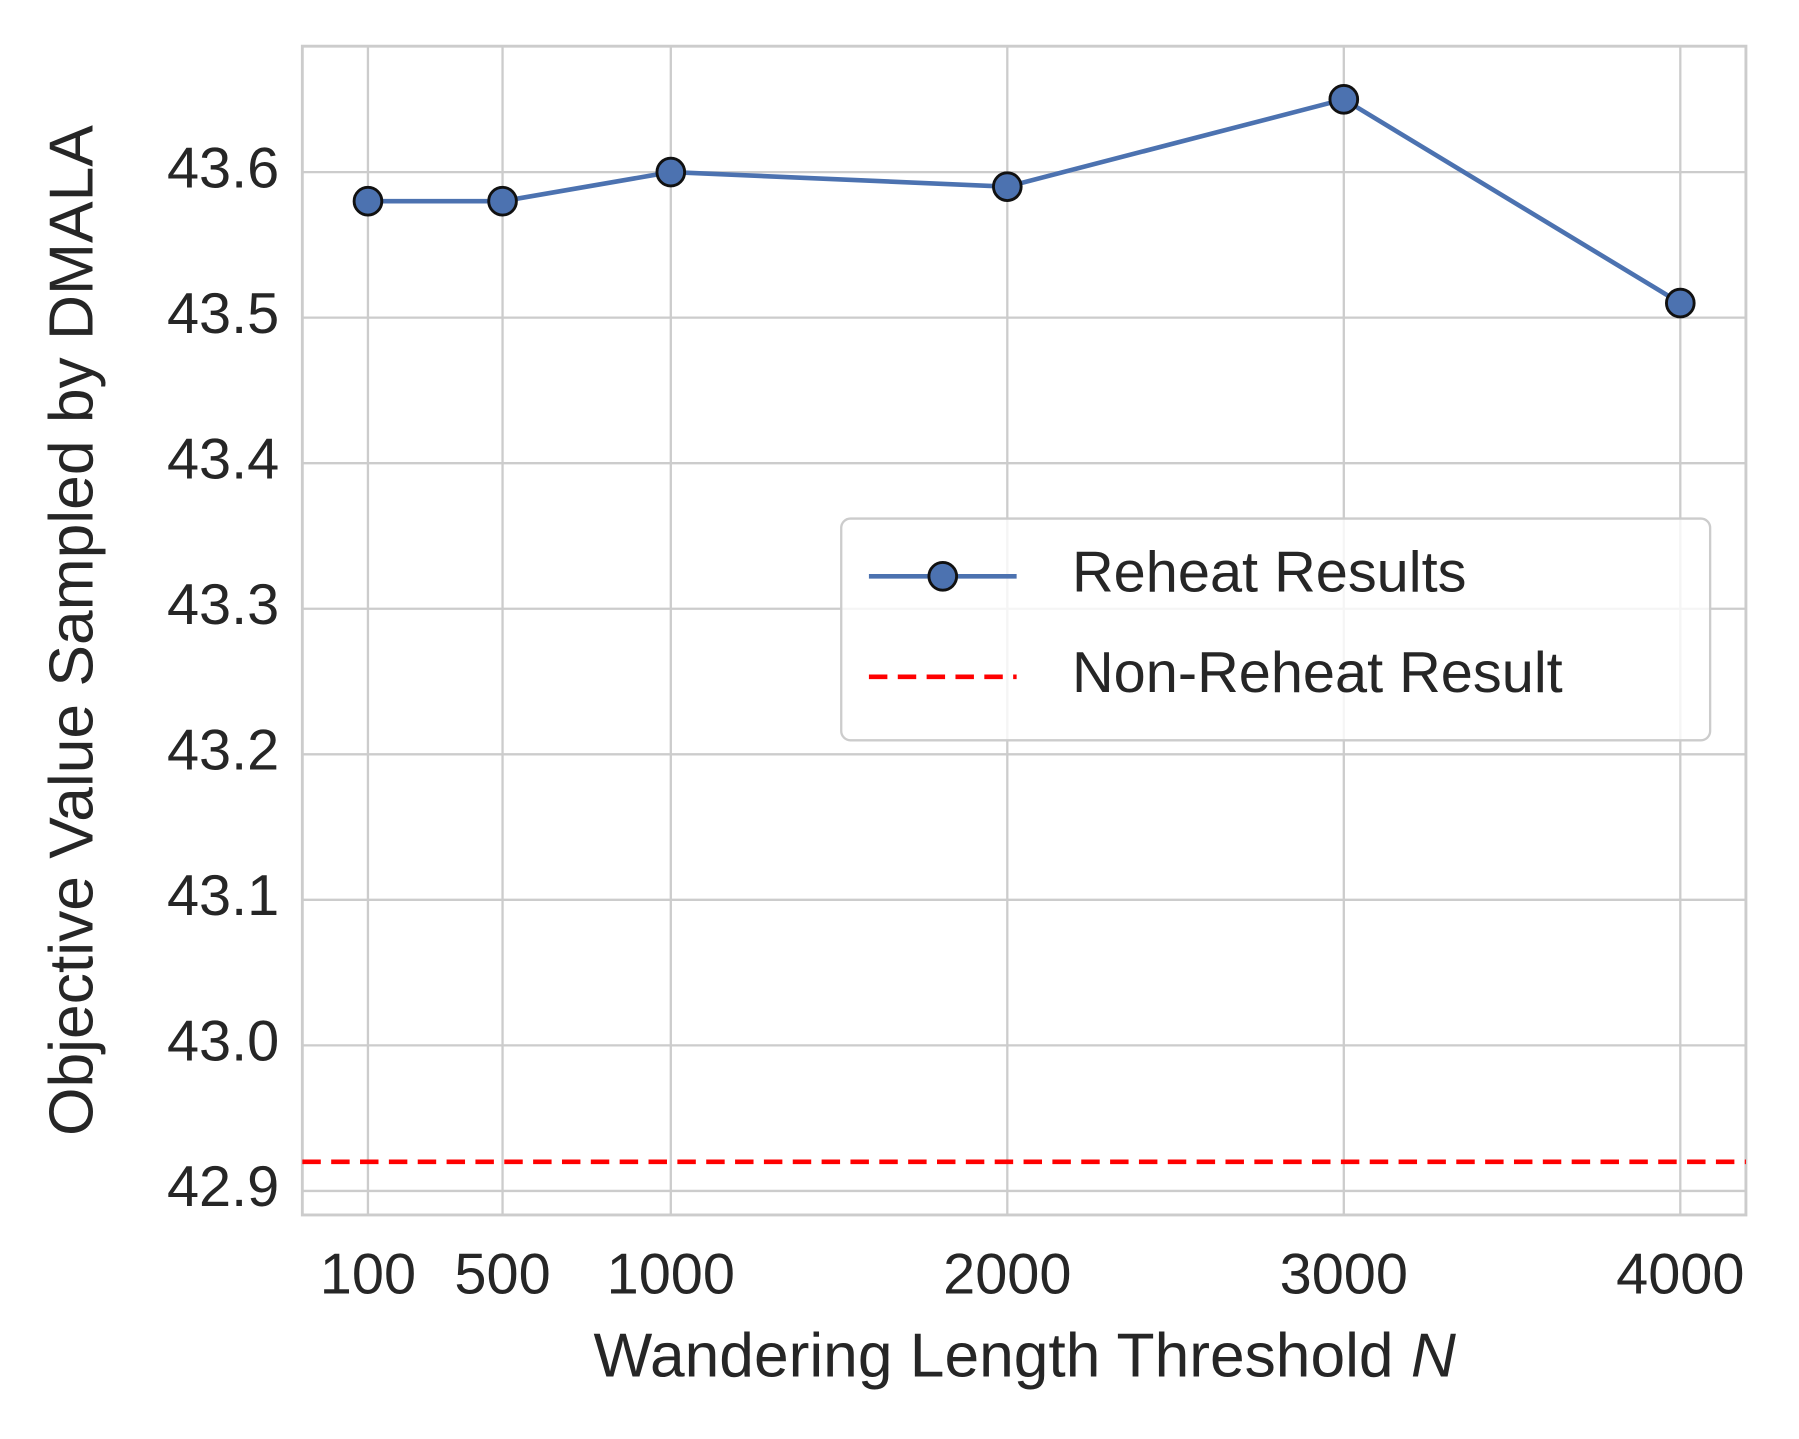 The image size is (1799, 1439). I want to click on series-line, so click(1024, 201).